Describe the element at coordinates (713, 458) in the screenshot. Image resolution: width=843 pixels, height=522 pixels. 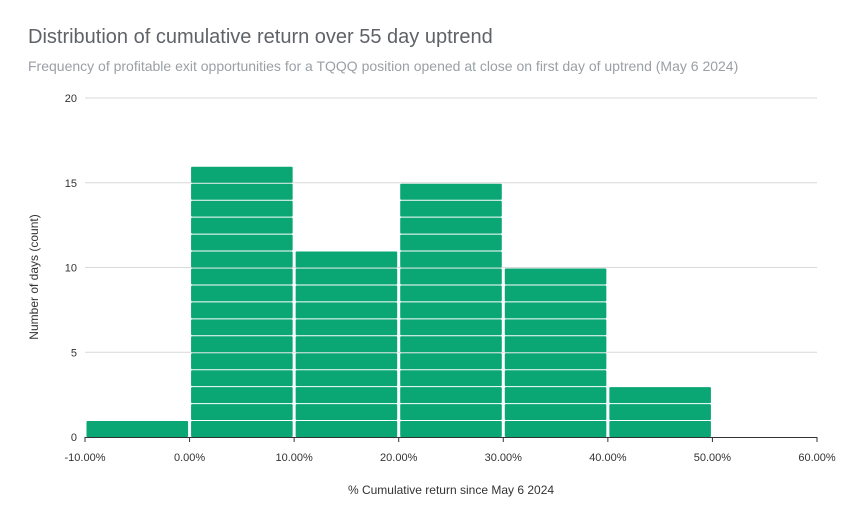
I see `x-tick-label: 50.00%` at that location.